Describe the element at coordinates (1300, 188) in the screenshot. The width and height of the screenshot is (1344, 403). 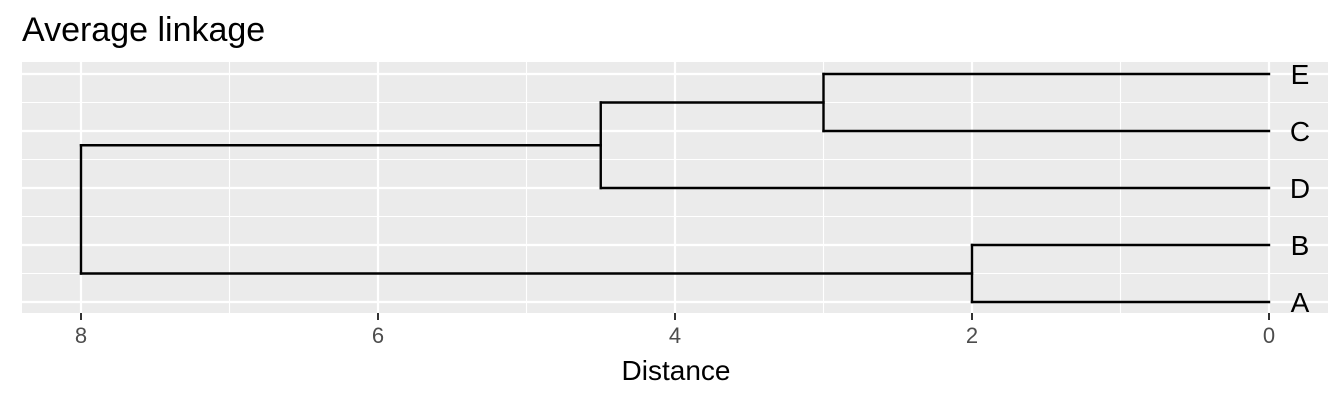
I see `leaf-label: D` at that location.